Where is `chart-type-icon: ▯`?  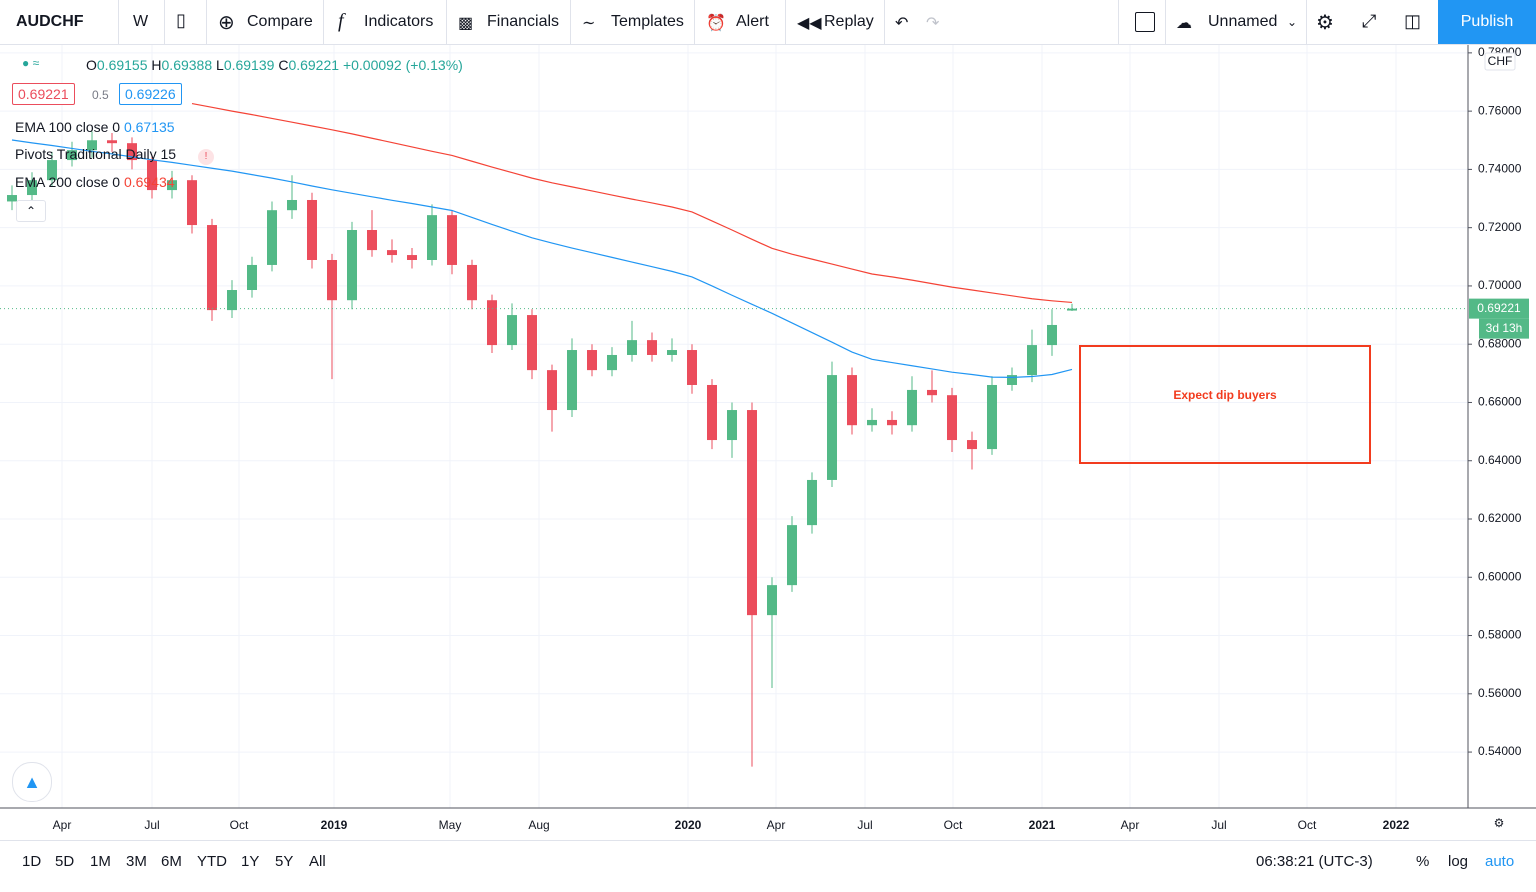
chart-type-icon: ▯ is located at coordinates (181, 20).